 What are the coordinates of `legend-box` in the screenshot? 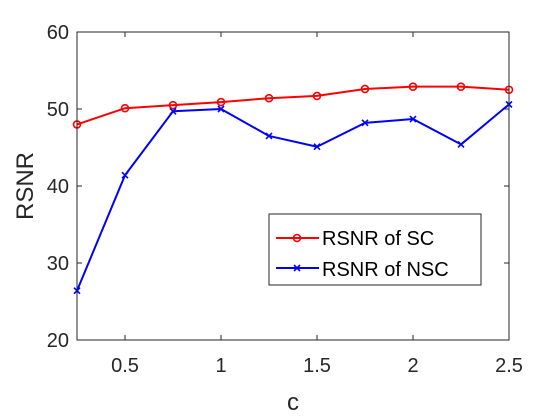 It's located at (375, 249).